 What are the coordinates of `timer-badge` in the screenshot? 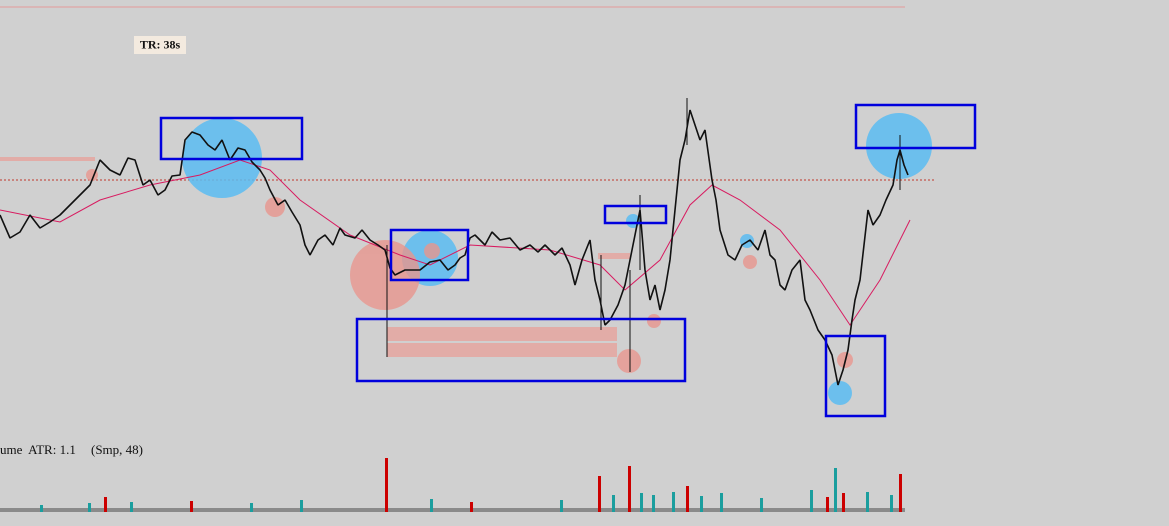 It's located at (160, 45).